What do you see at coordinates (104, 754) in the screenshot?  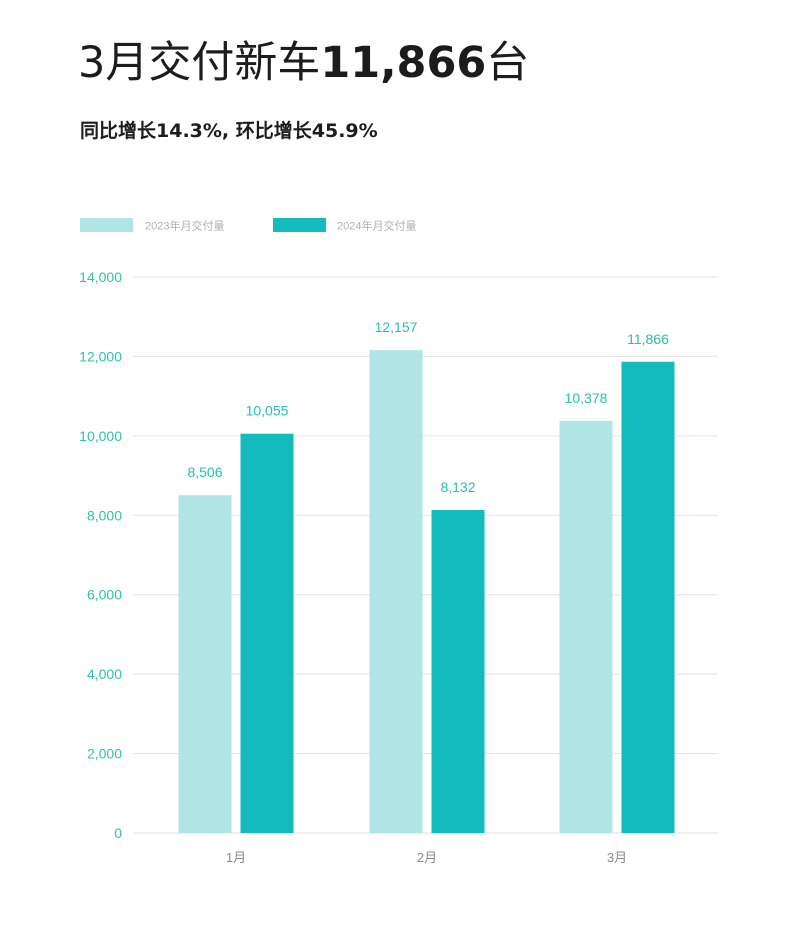 I see `y-tick-label: 2,000` at bounding box center [104, 754].